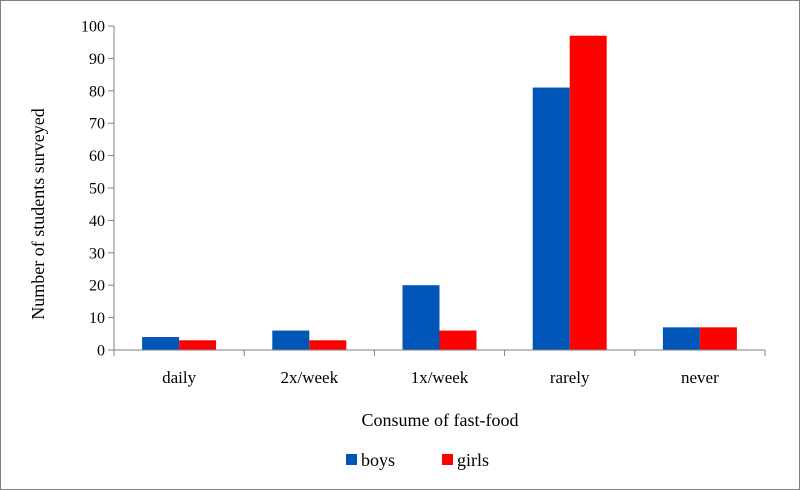  I want to click on legend-swatch-girls, so click(447, 459).